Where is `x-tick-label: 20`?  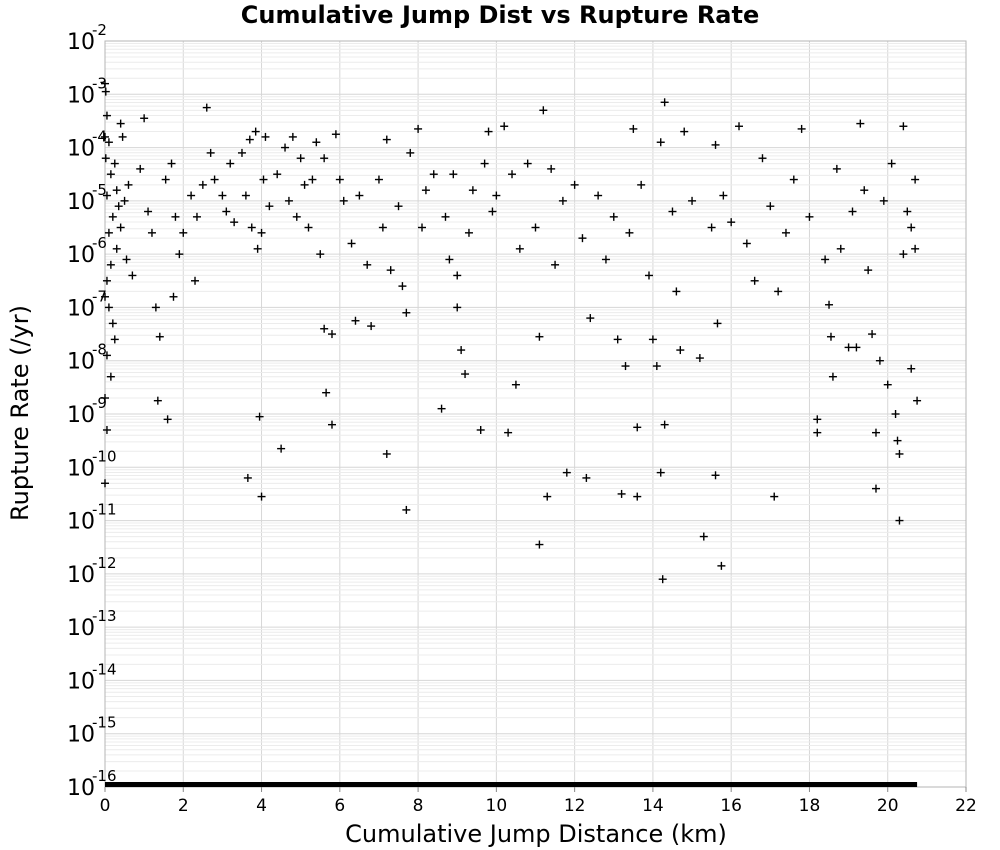
x-tick-label: 20 is located at coordinates (888, 806).